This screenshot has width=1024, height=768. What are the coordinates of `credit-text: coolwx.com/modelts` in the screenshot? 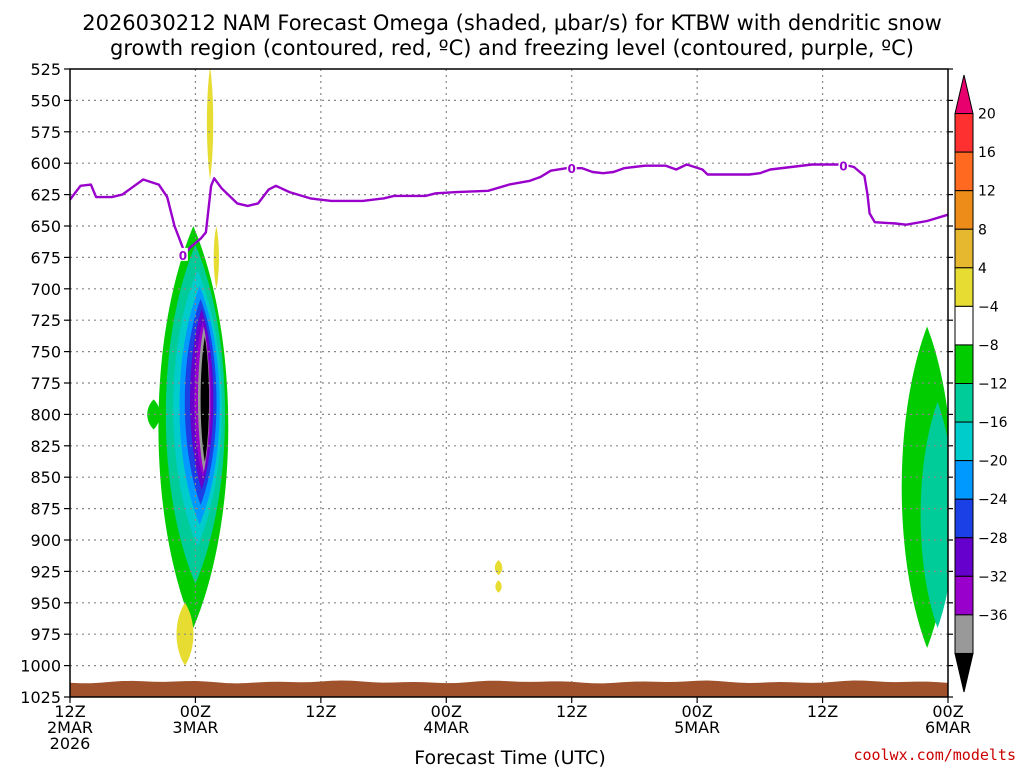 It's located at (934, 755).